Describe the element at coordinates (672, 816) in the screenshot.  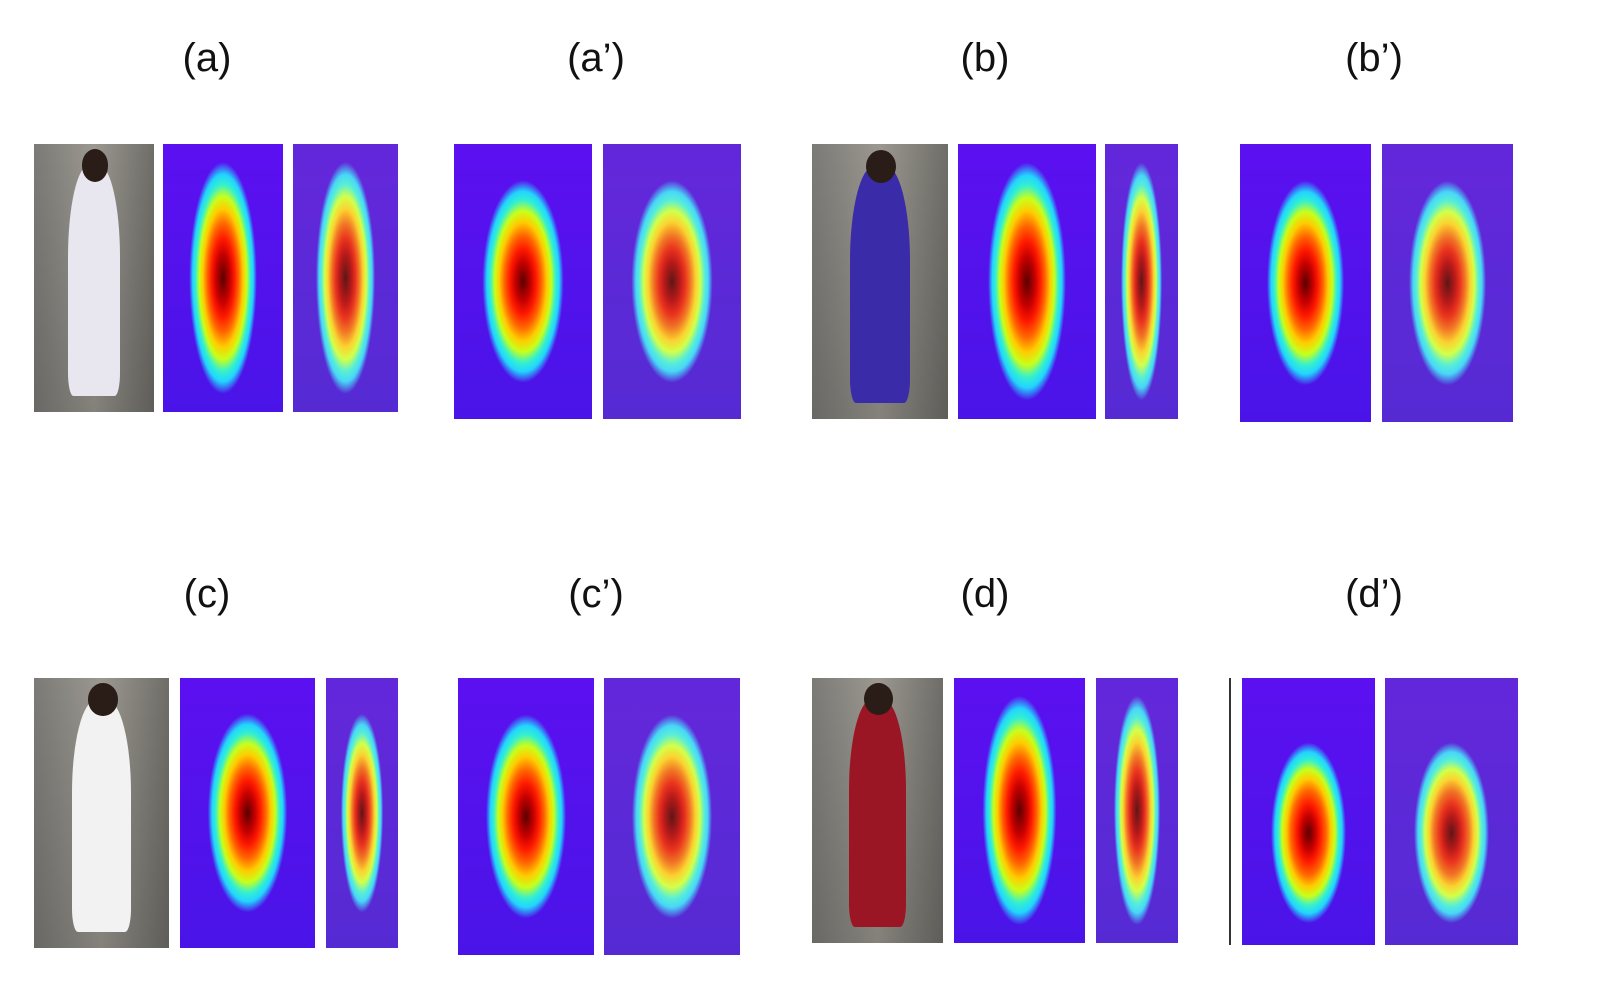
I see `heatmap-overlay-c-prime` at that location.